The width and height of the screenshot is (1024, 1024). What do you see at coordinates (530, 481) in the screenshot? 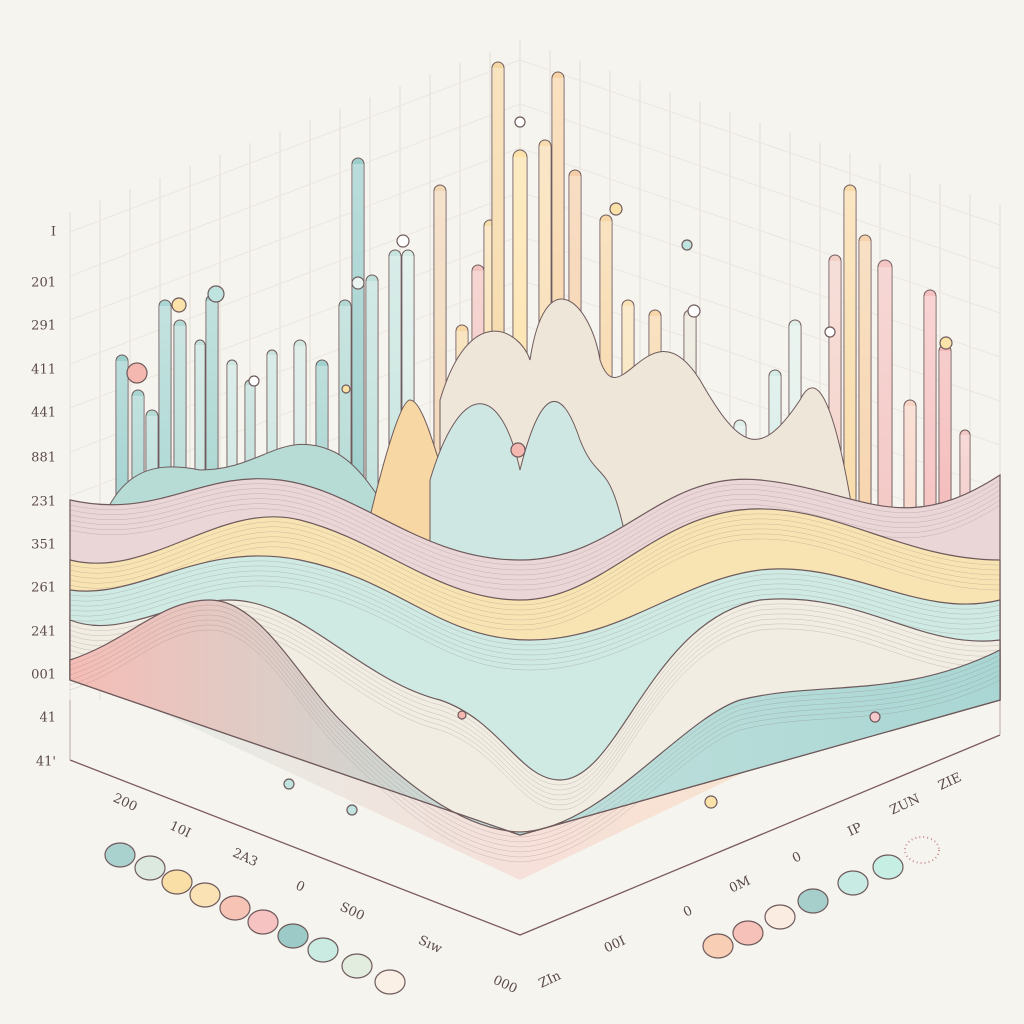
I see `hump` at bounding box center [530, 481].